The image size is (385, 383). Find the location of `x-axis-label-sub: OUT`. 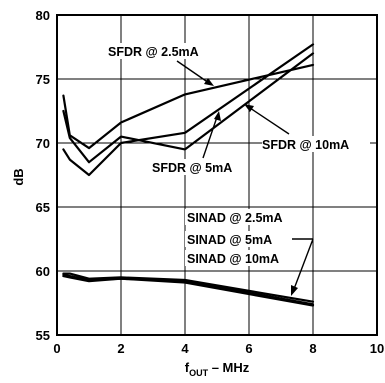

x-axis-label-sub: OUT is located at coordinates (199, 373).